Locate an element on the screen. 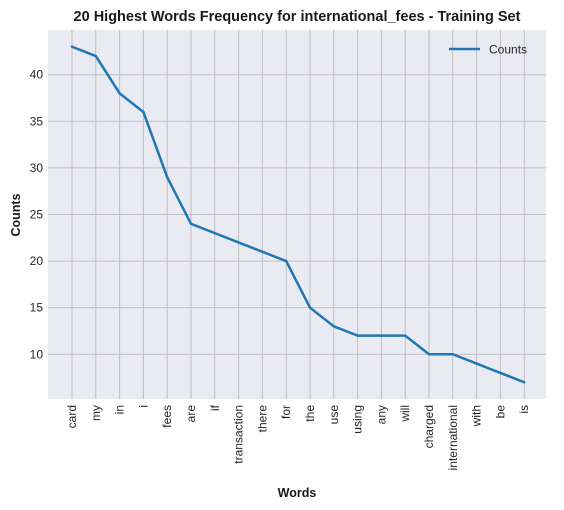 The height and width of the screenshot is (510, 564). x-tick-label: charged is located at coordinates (429, 426).